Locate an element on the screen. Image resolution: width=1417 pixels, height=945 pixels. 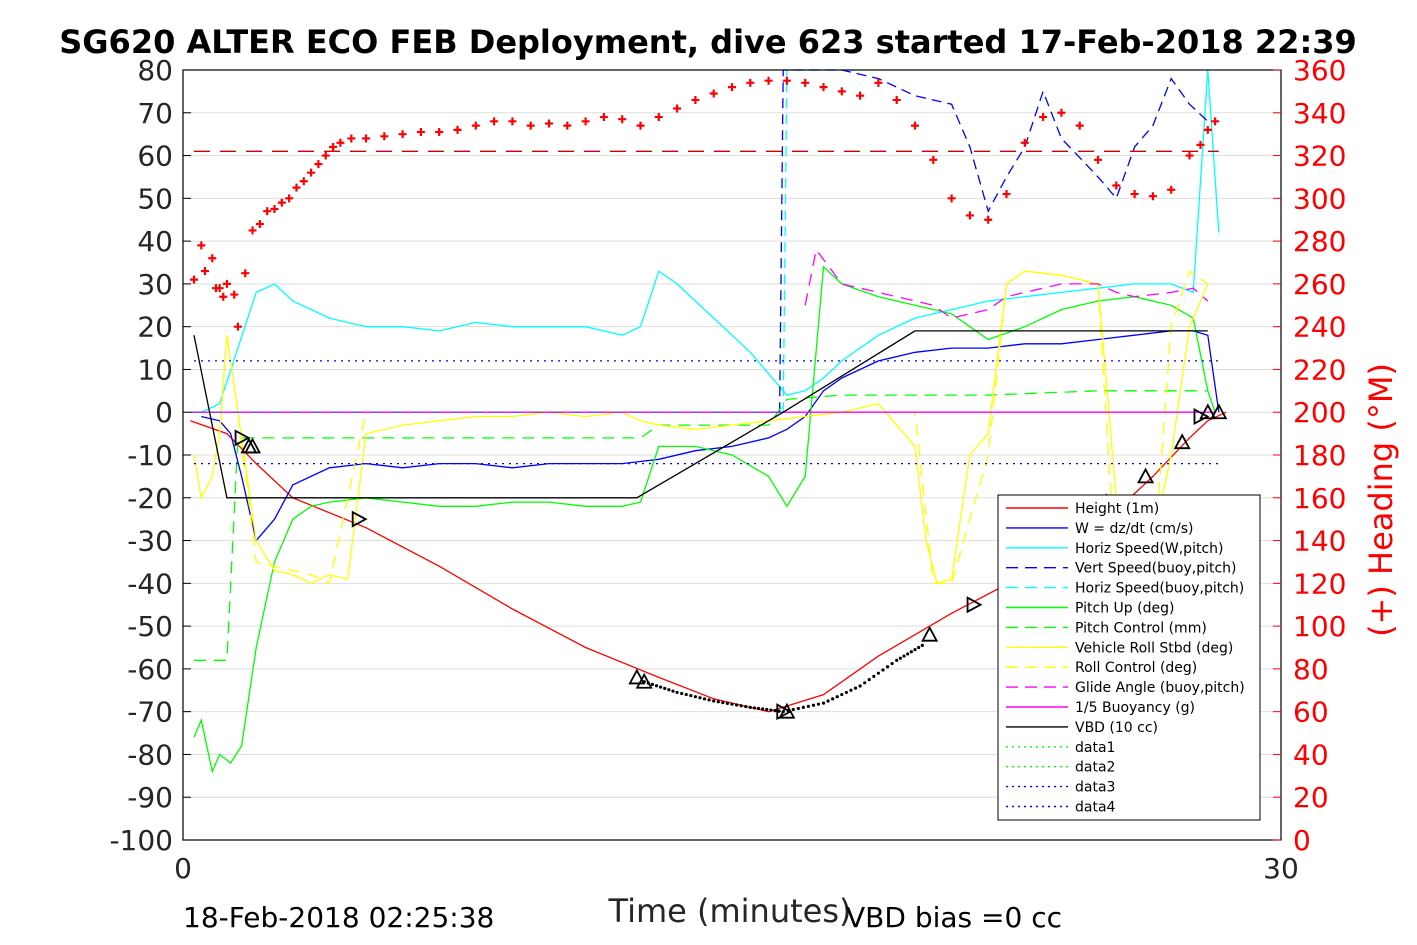
legend-label: data1 is located at coordinates (1095, 748).